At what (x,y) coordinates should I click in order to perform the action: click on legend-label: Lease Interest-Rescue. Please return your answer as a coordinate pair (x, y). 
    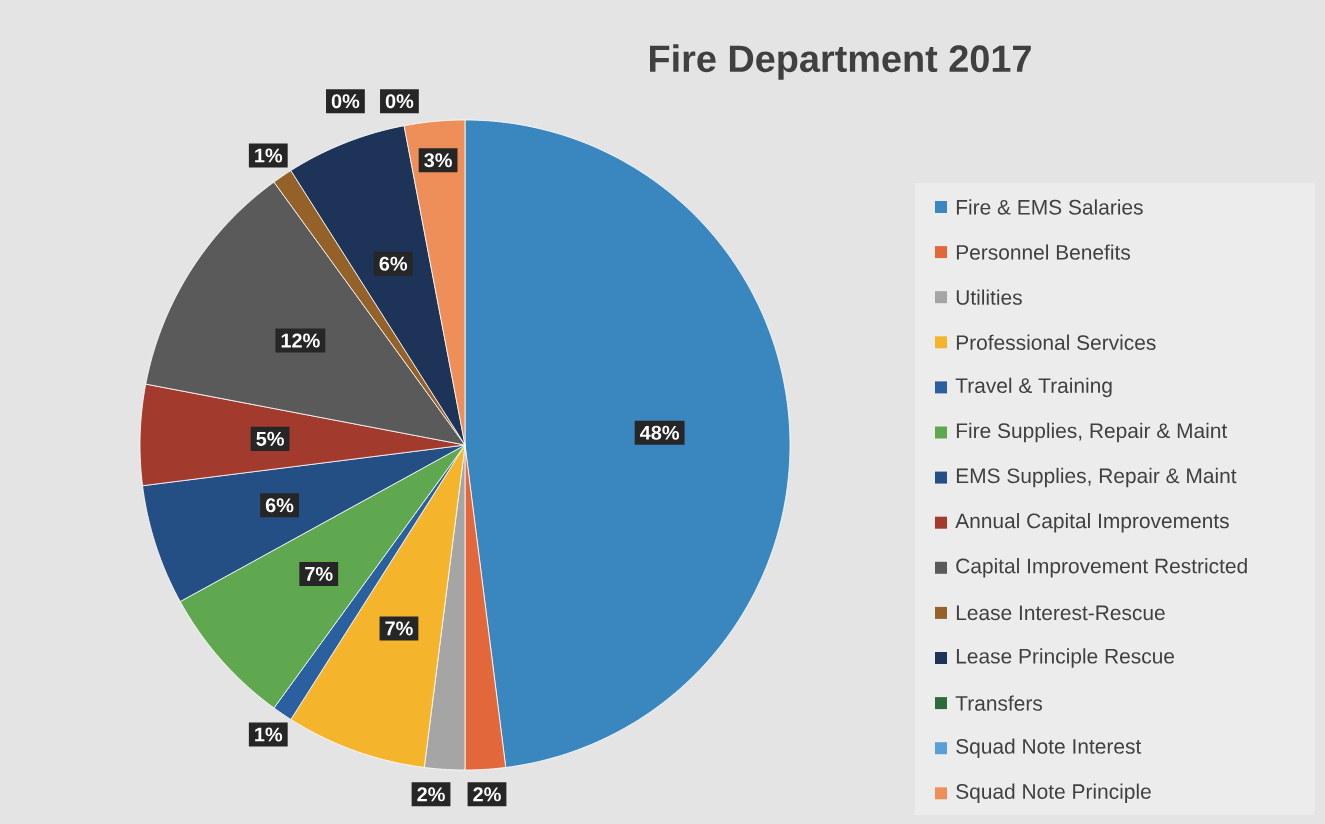
    Looking at the image, I should click on (1060, 613).